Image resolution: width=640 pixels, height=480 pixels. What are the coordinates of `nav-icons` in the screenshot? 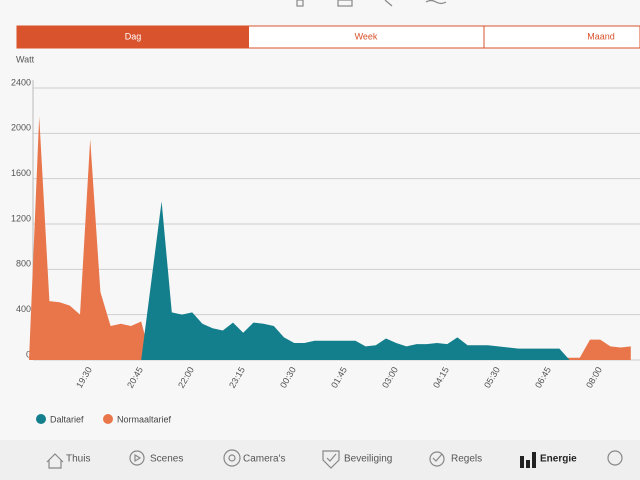 It's located at (334, 459).